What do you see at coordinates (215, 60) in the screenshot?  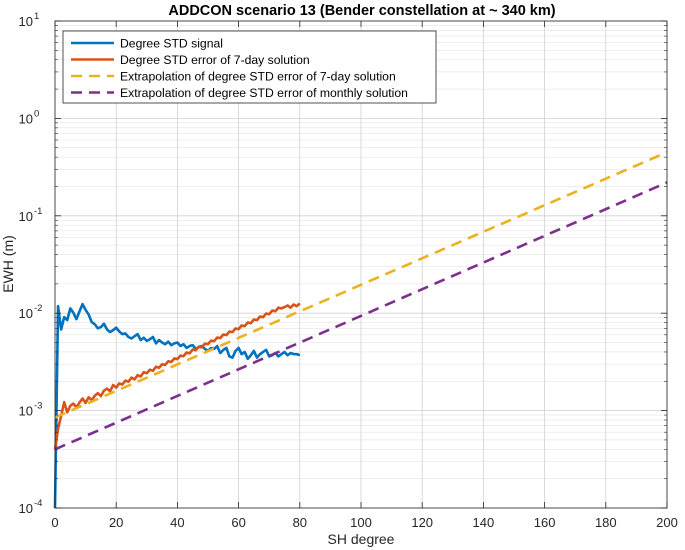 I see `legend-label: Degree STD error of 7-day solution` at bounding box center [215, 60].